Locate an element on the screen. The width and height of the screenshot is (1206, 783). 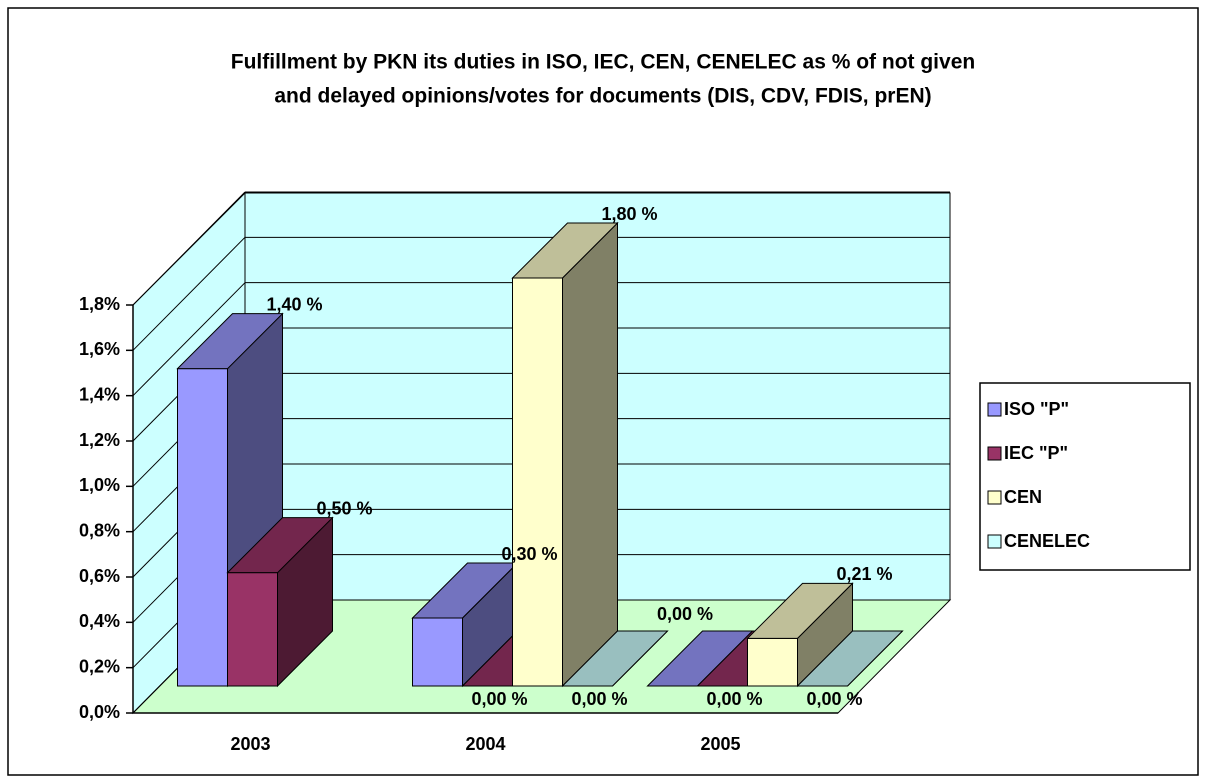
data-label: 0,50 % is located at coordinates (344, 508).